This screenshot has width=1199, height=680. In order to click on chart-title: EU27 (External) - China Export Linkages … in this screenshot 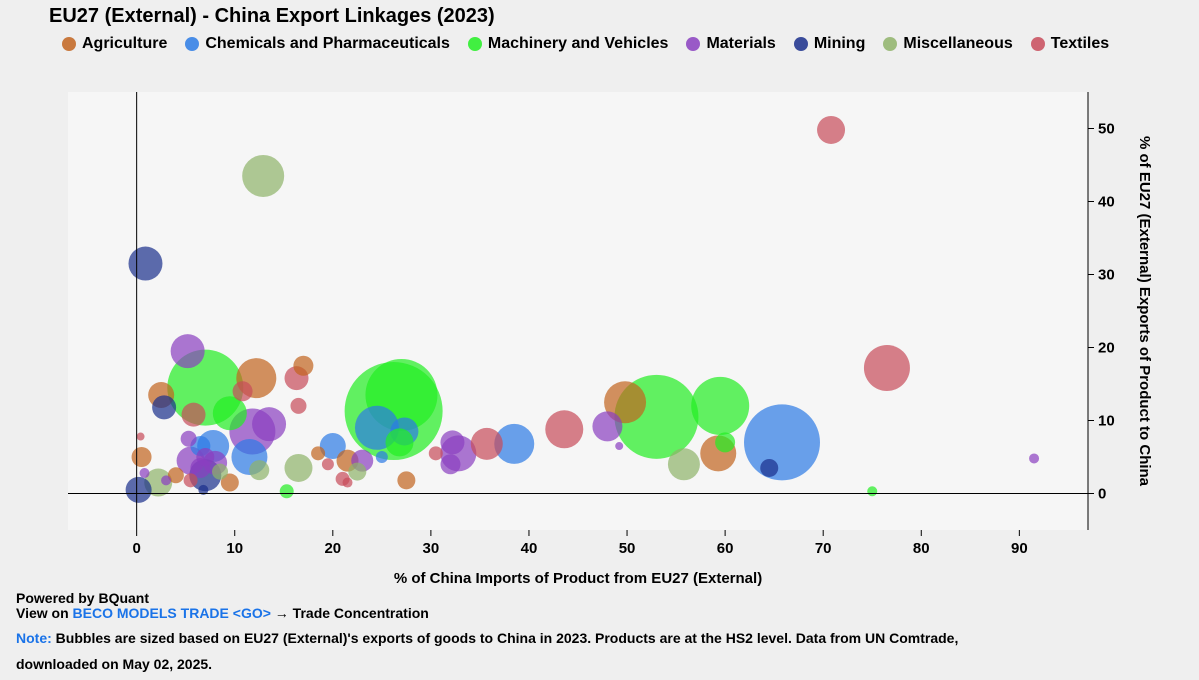, I will do `click(272, 16)`.